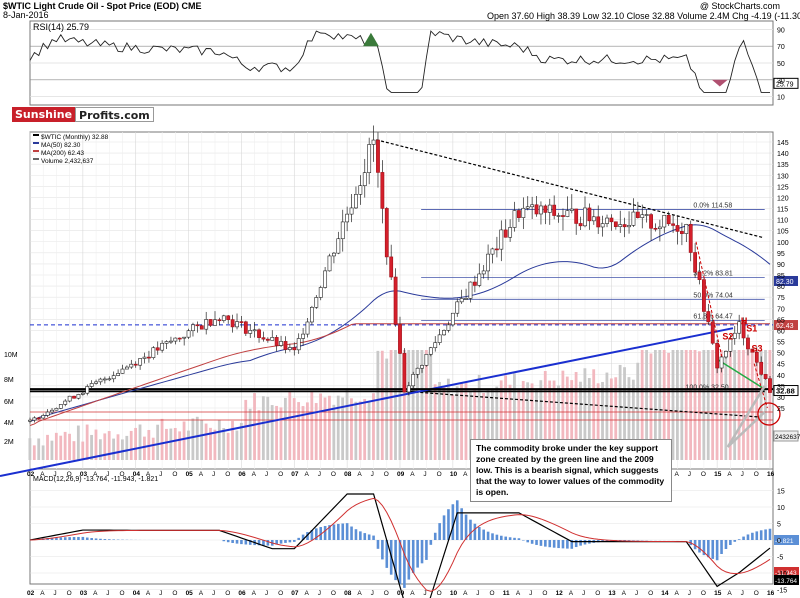  What do you see at coordinates (781, 47) in the screenshot?
I see `rsi-axis-label: 70` at bounding box center [781, 47].